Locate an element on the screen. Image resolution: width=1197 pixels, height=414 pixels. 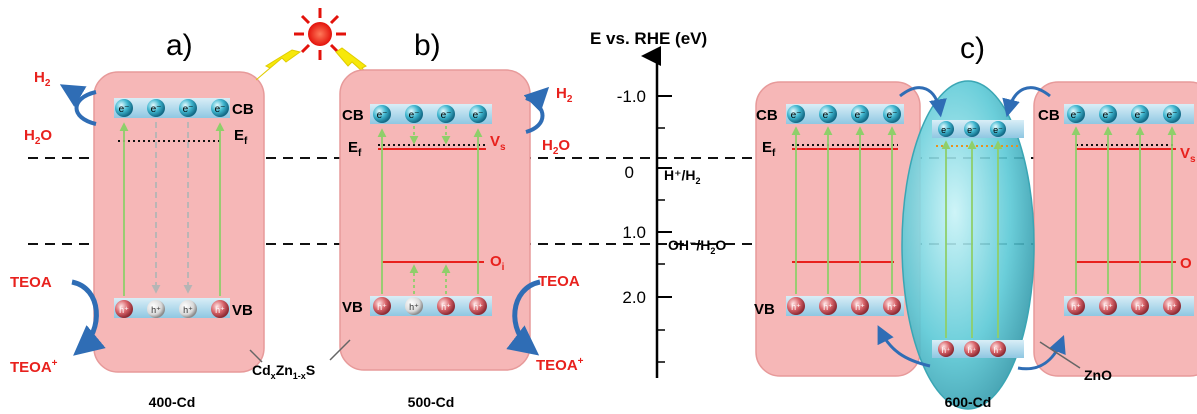
h2o-label-b: H2O is located at coordinates (556, 147).